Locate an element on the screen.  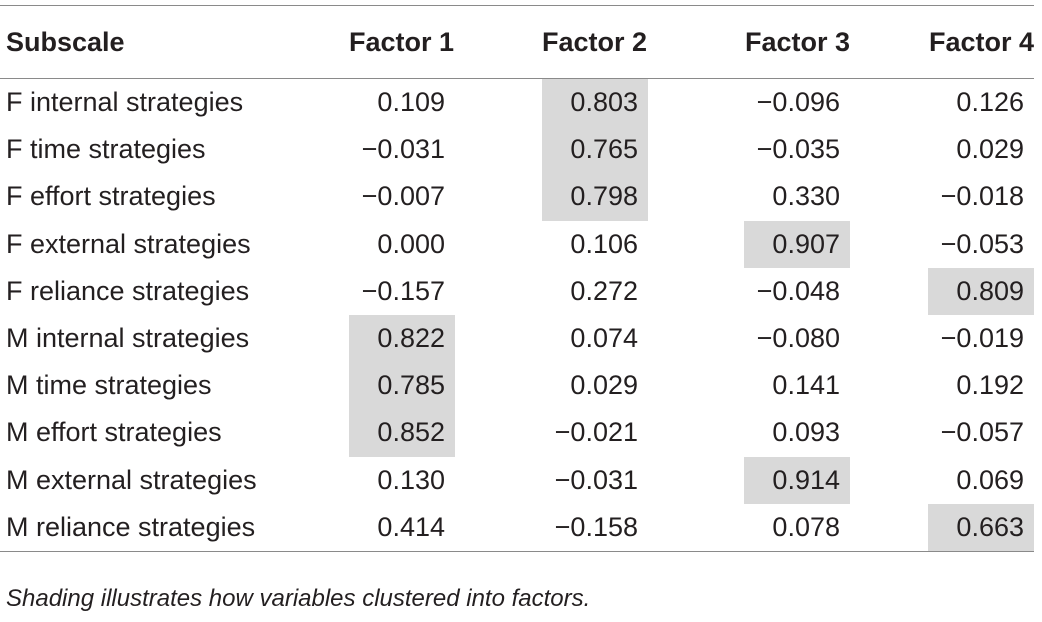
loading-value: 0.029 is located at coordinates (990, 149).